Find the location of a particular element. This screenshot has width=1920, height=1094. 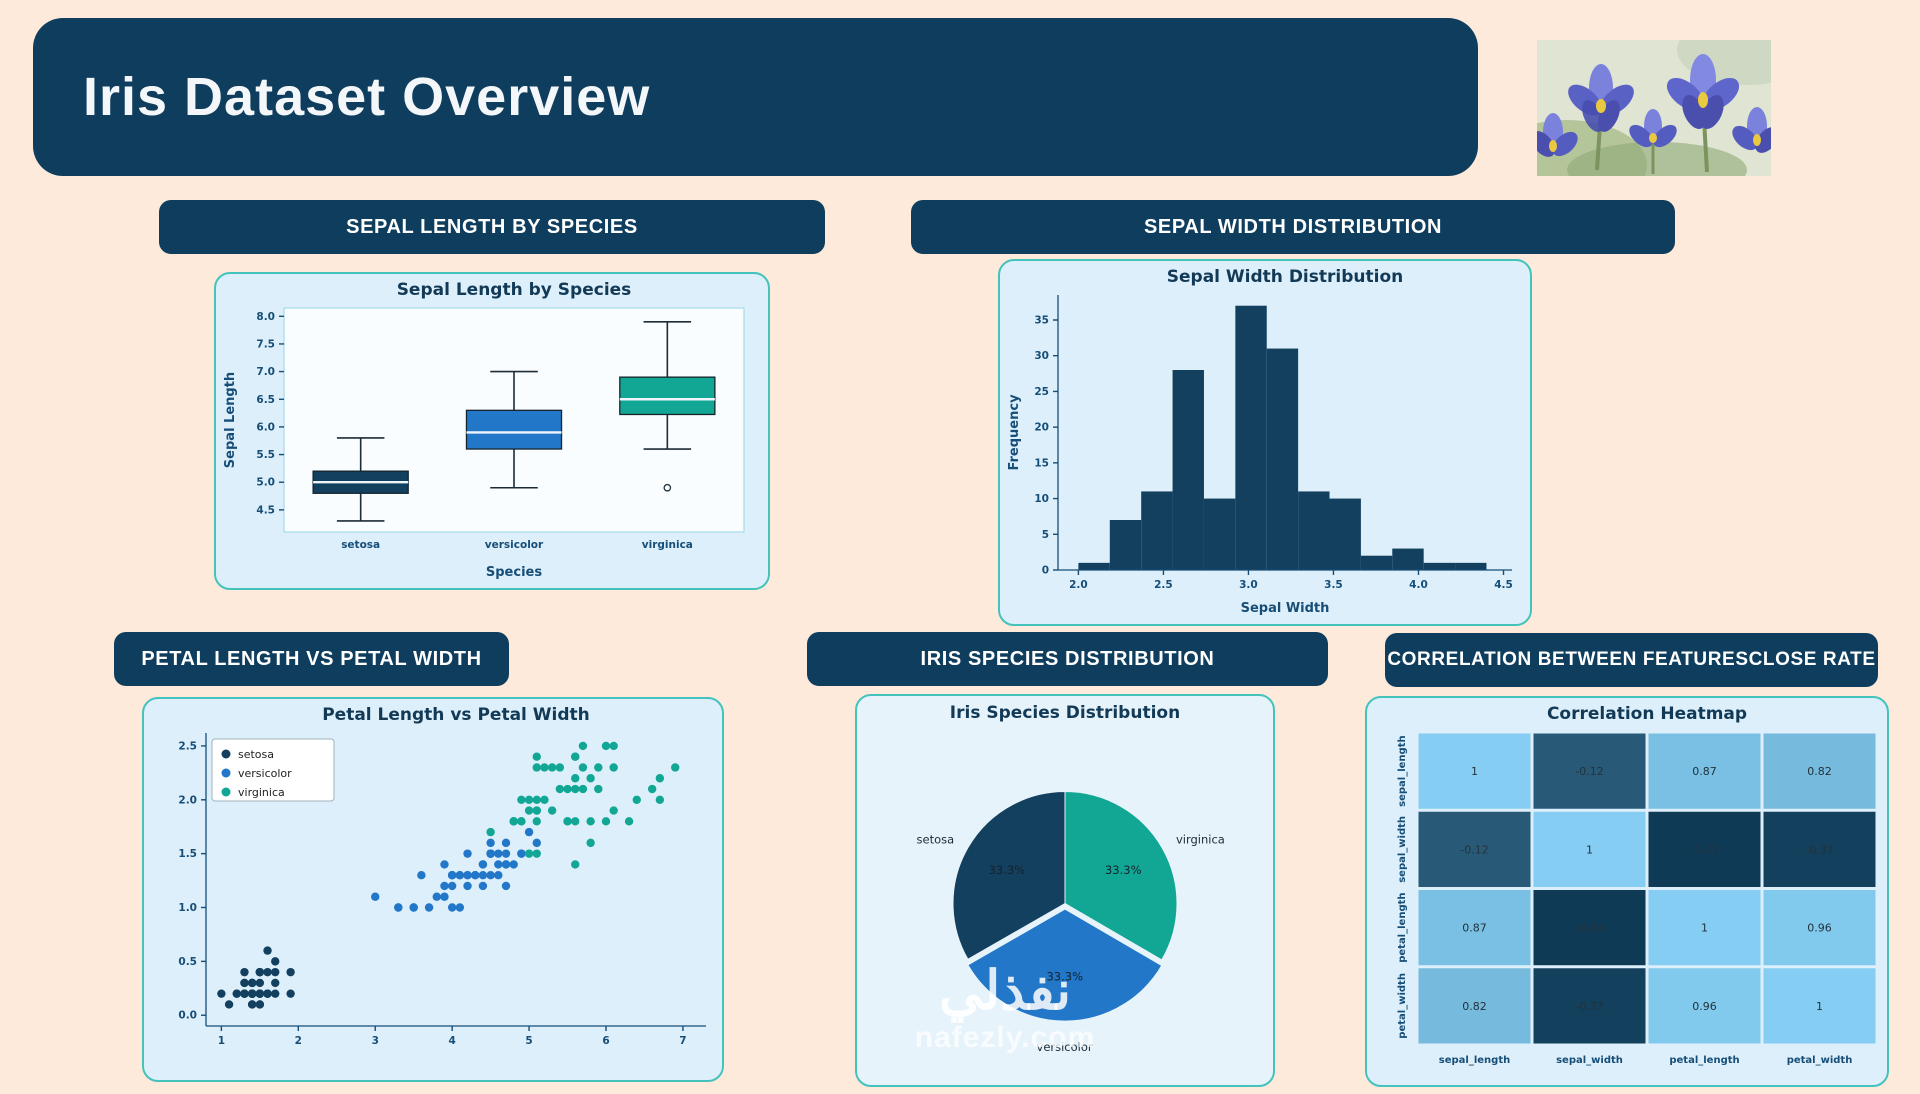

svg-text: Sepal Length by Species is located at coordinates (514, 290).